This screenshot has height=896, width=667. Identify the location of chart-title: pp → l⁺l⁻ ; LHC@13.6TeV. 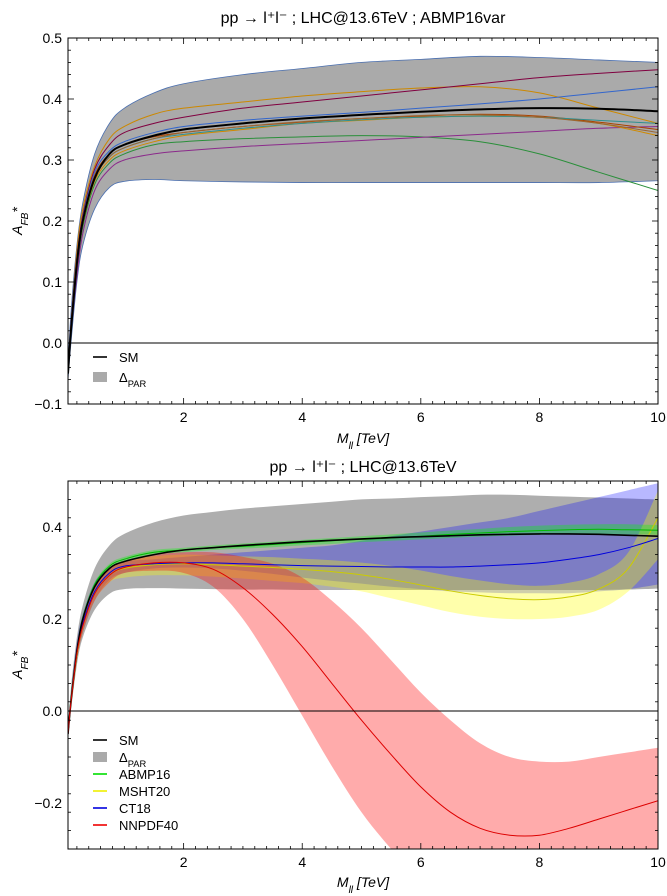
(363, 467).